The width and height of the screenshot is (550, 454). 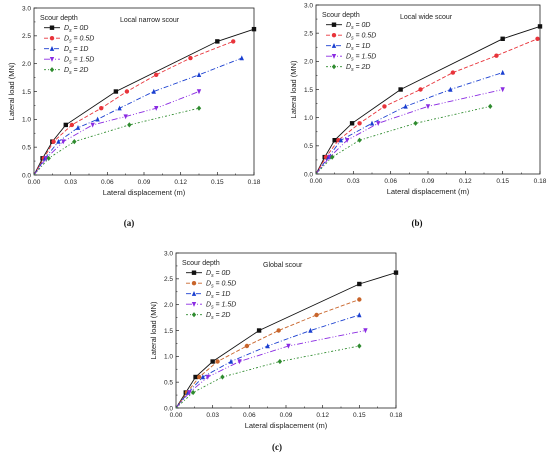 I want to click on chart-title: Local wide scour, so click(x=426, y=17).